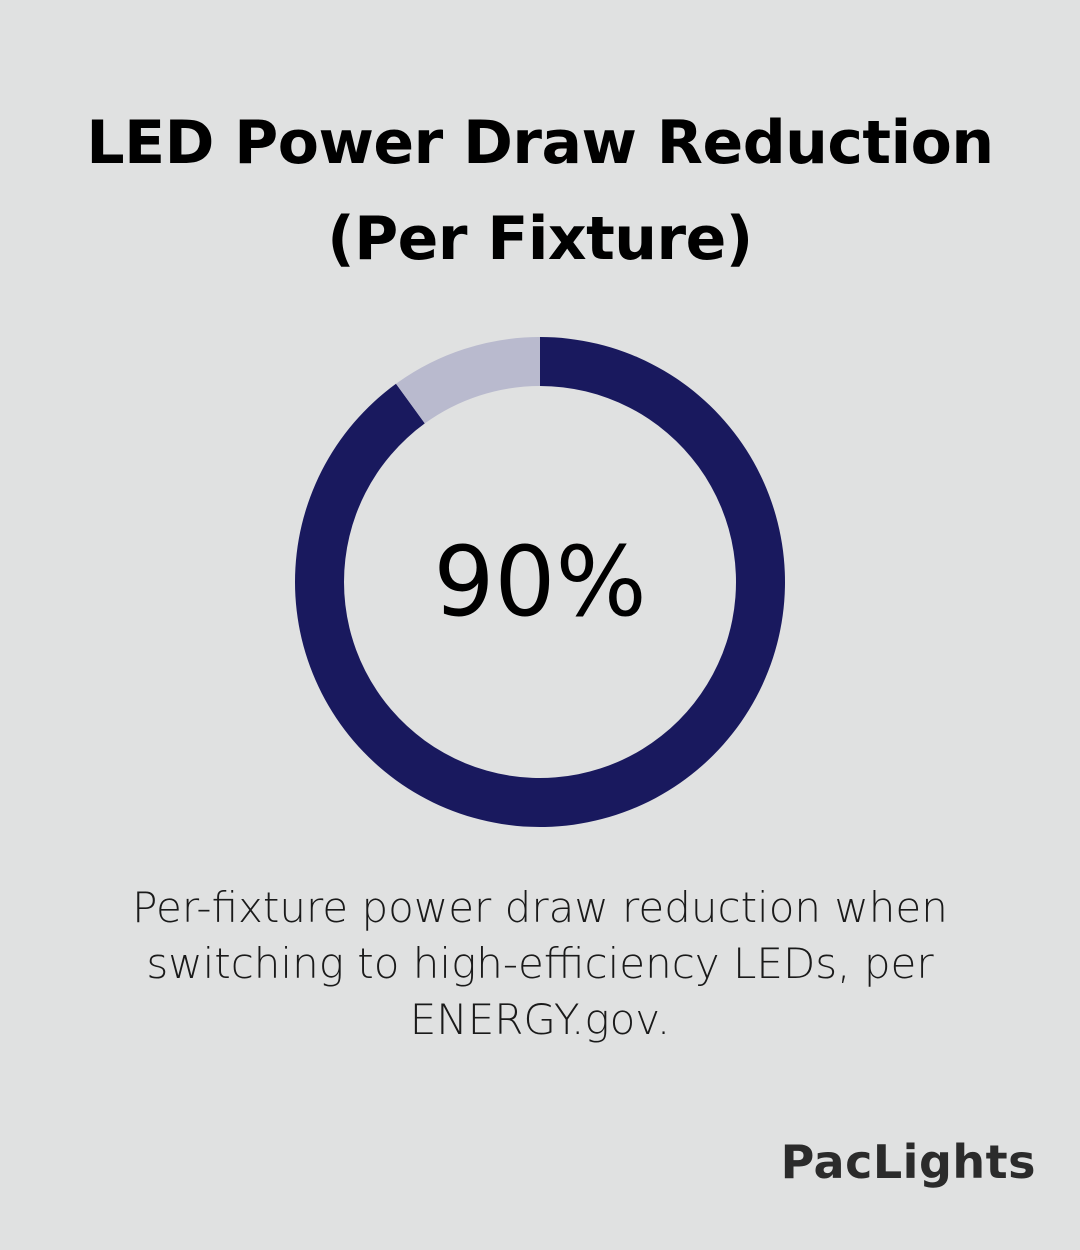  Describe the element at coordinates (540, 143) in the screenshot. I see `chart-title-line-1: LED Power Draw Reduction` at that location.